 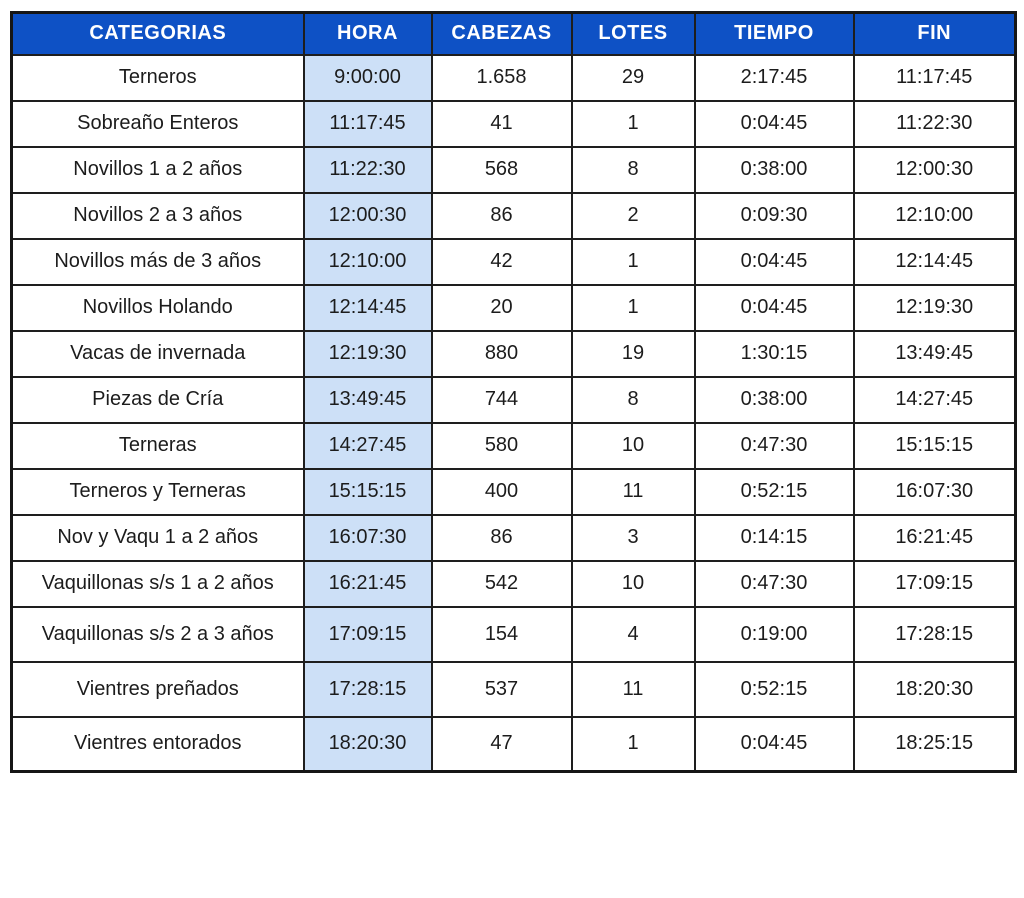 What do you see at coordinates (157, 123) in the screenshot?
I see `cell-categoria: Sobreaño Enteros` at bounding box center [157, 123].